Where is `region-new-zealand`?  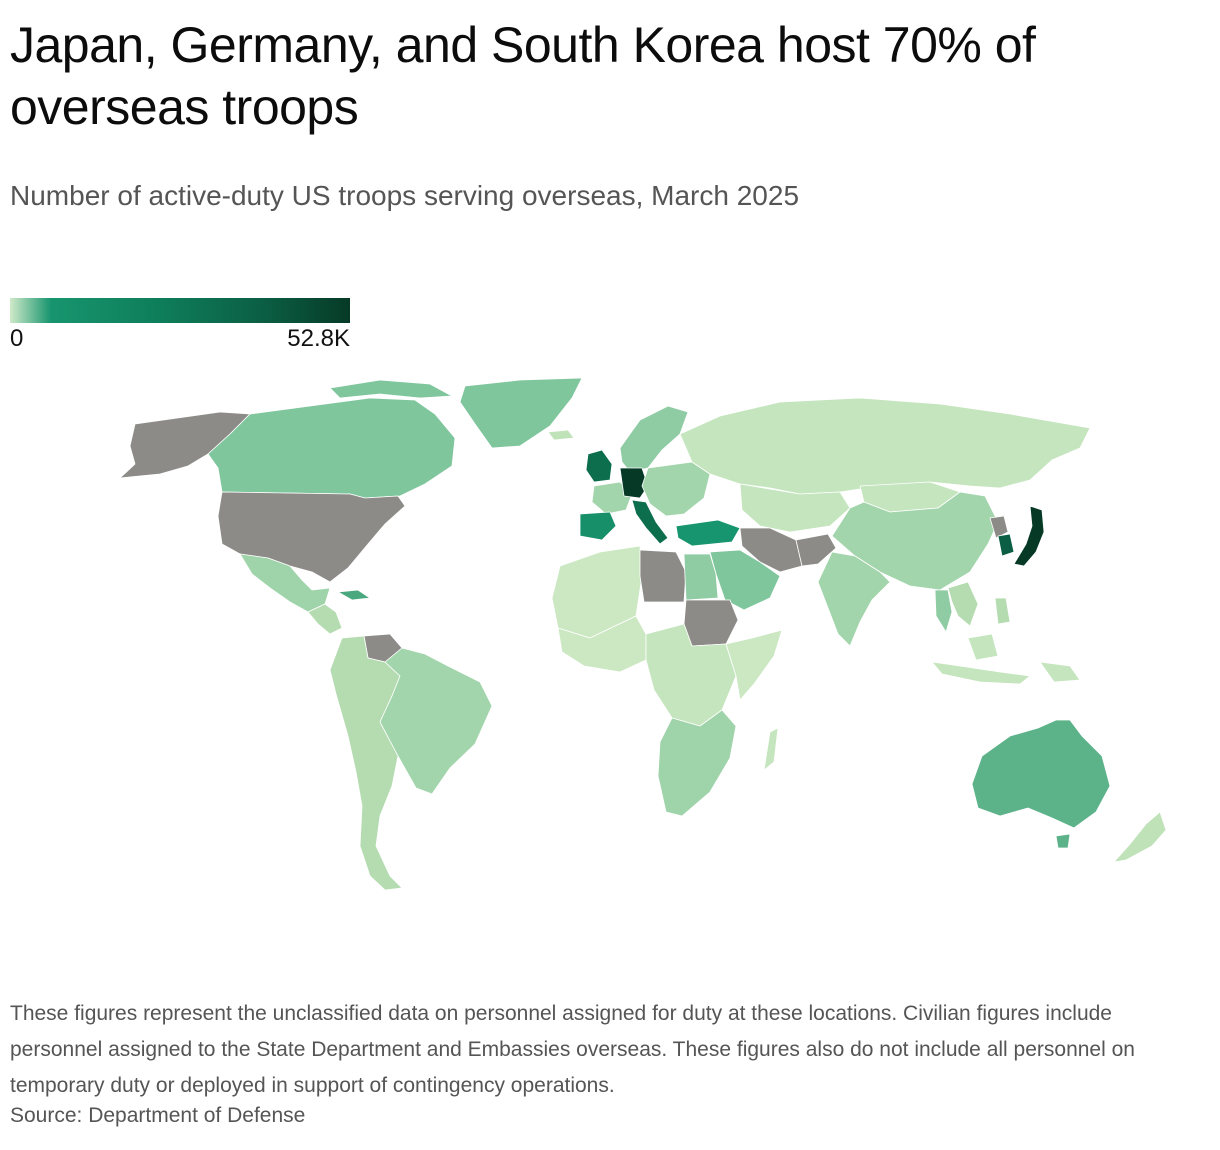
region-new-zealand is located at coordinates (1140, 837).